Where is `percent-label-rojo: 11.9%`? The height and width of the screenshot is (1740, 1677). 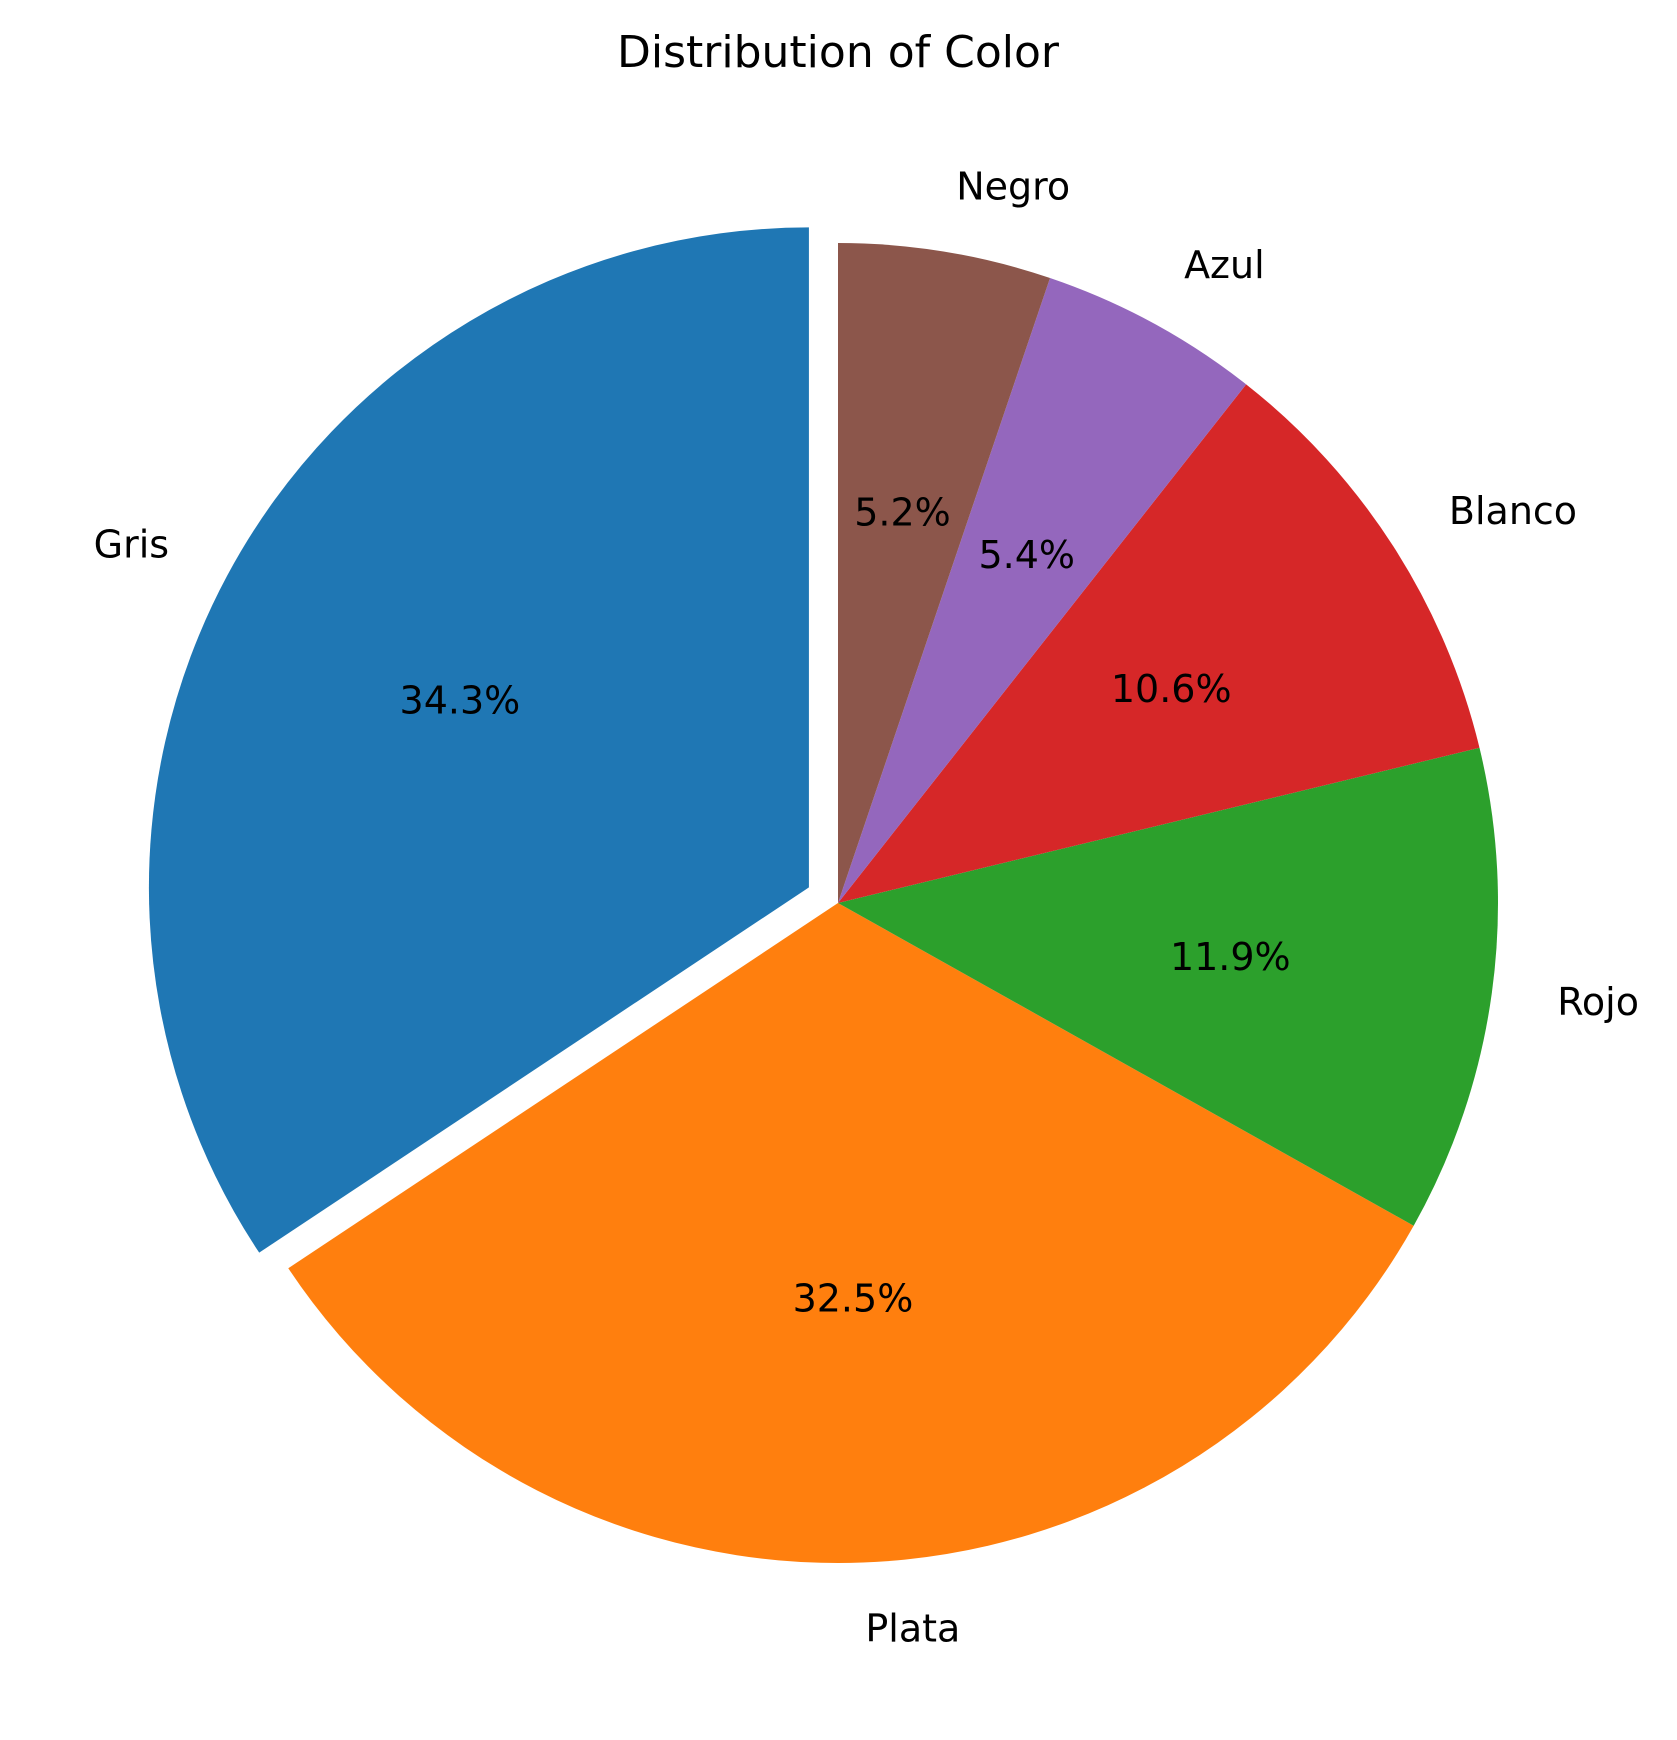
percent-label-rojo: 11.9% is located at coordinates (1230, 957).